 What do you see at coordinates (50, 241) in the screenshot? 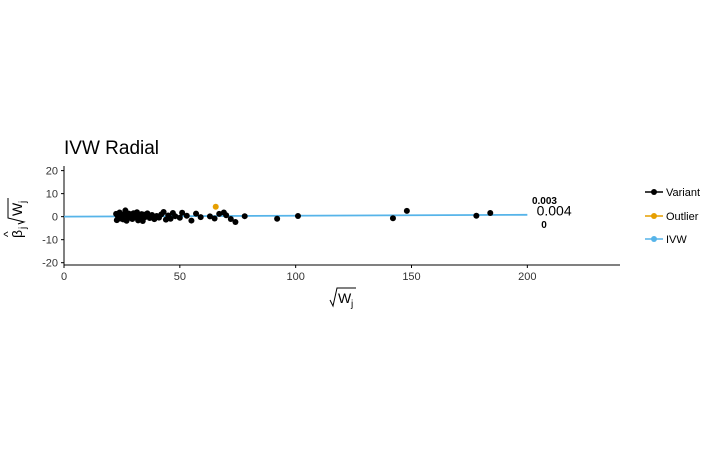
I see `y-tick-label: -10` at bounding box center [50, 241].